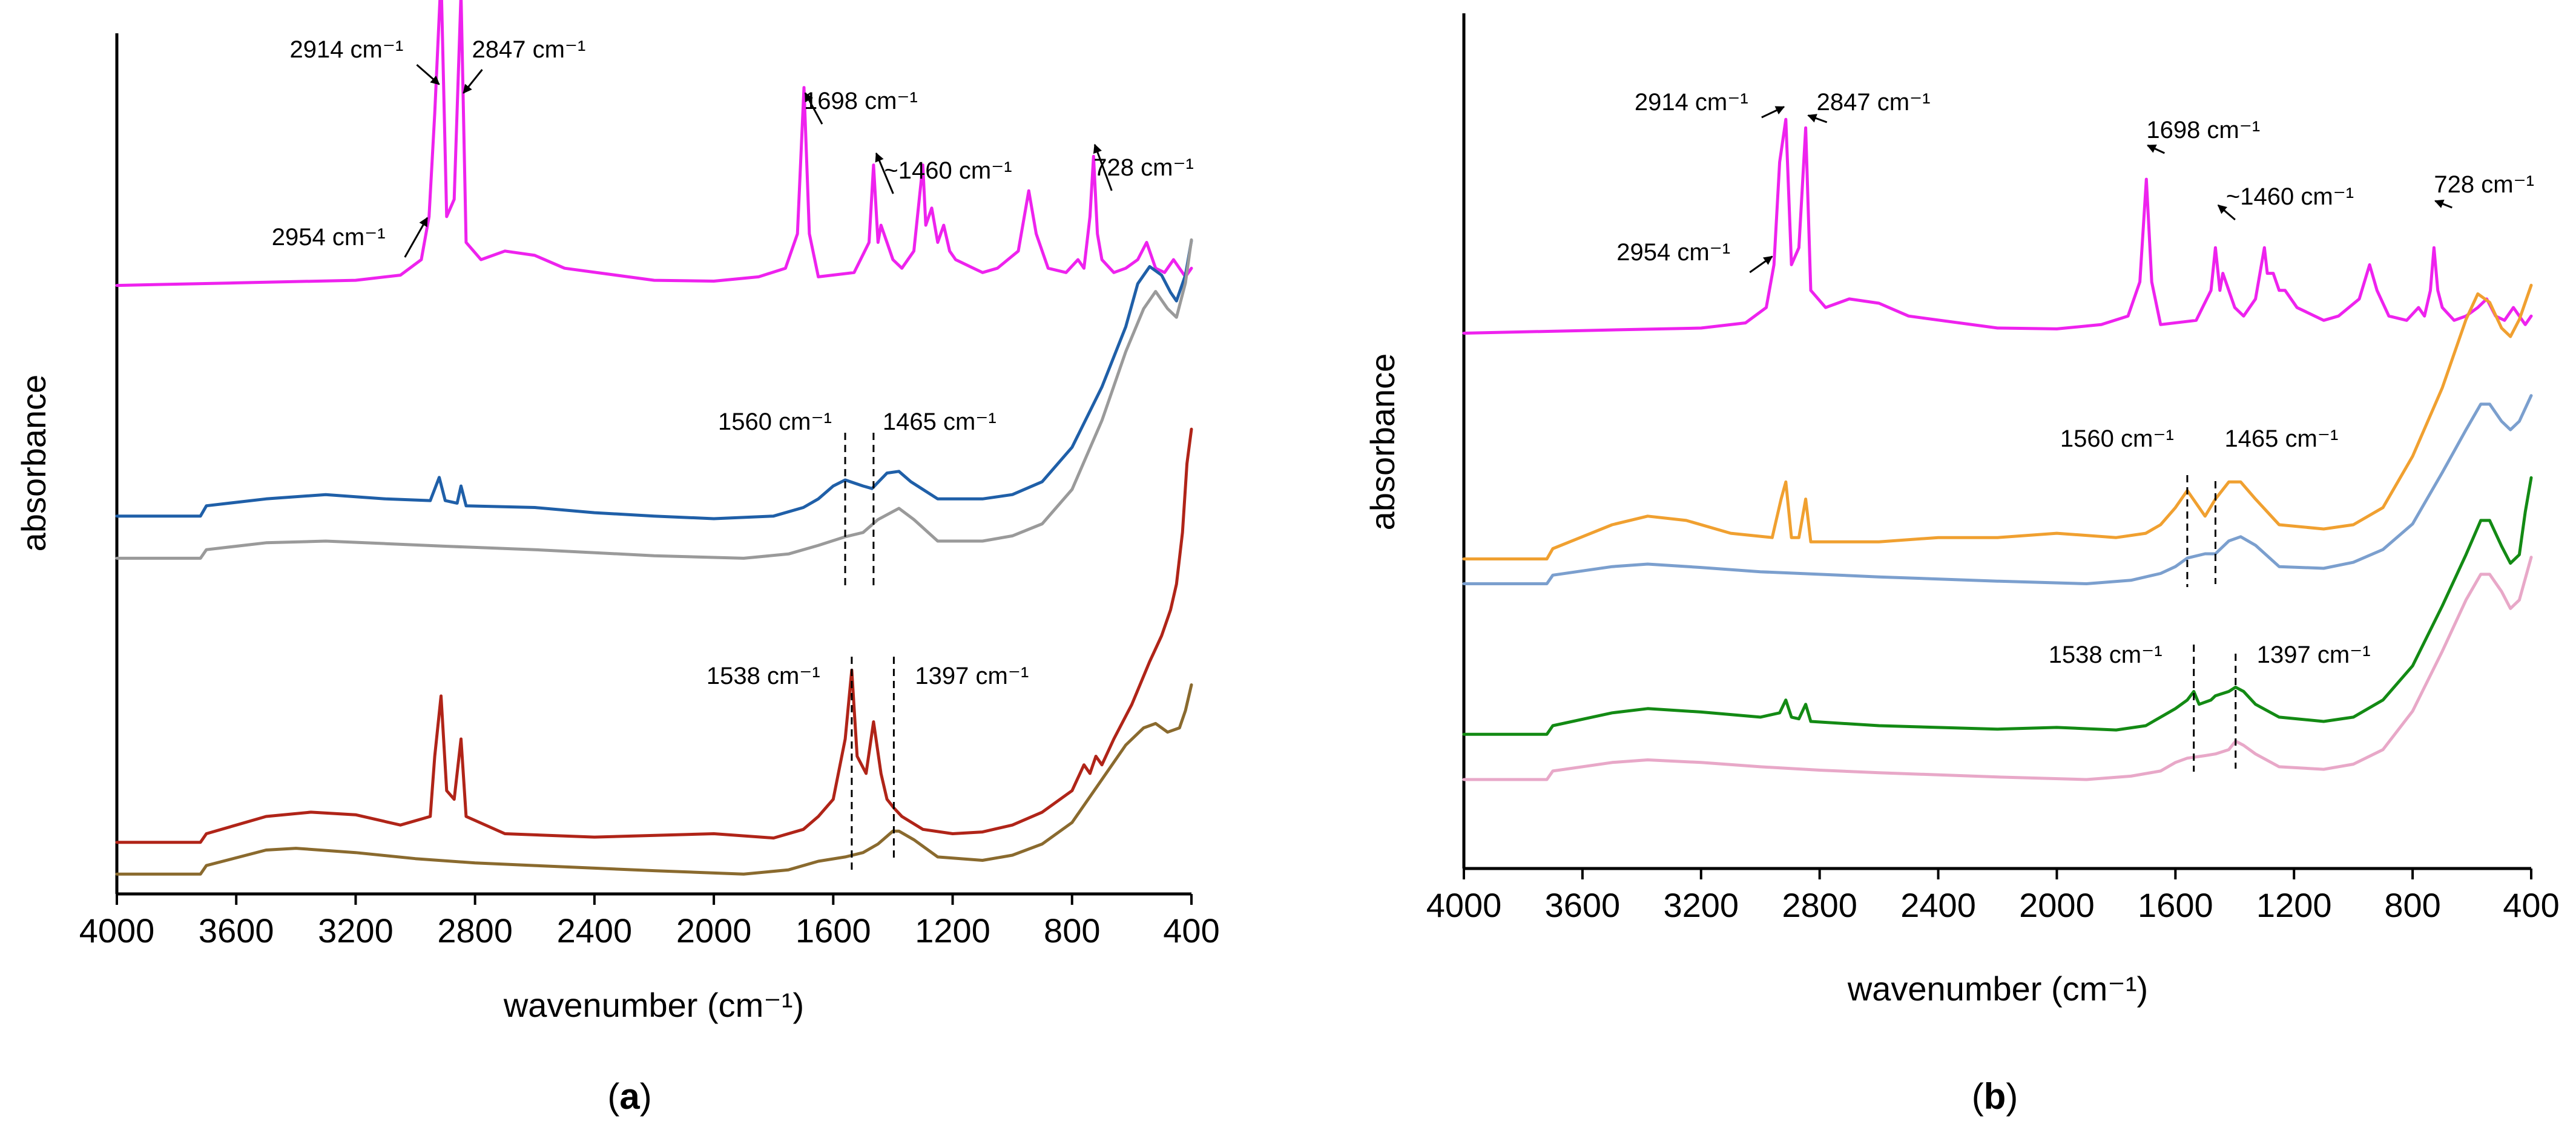 This screenshot has height=1133, width=2576. I want to click on panel-label: (a), so click(629, 1096).